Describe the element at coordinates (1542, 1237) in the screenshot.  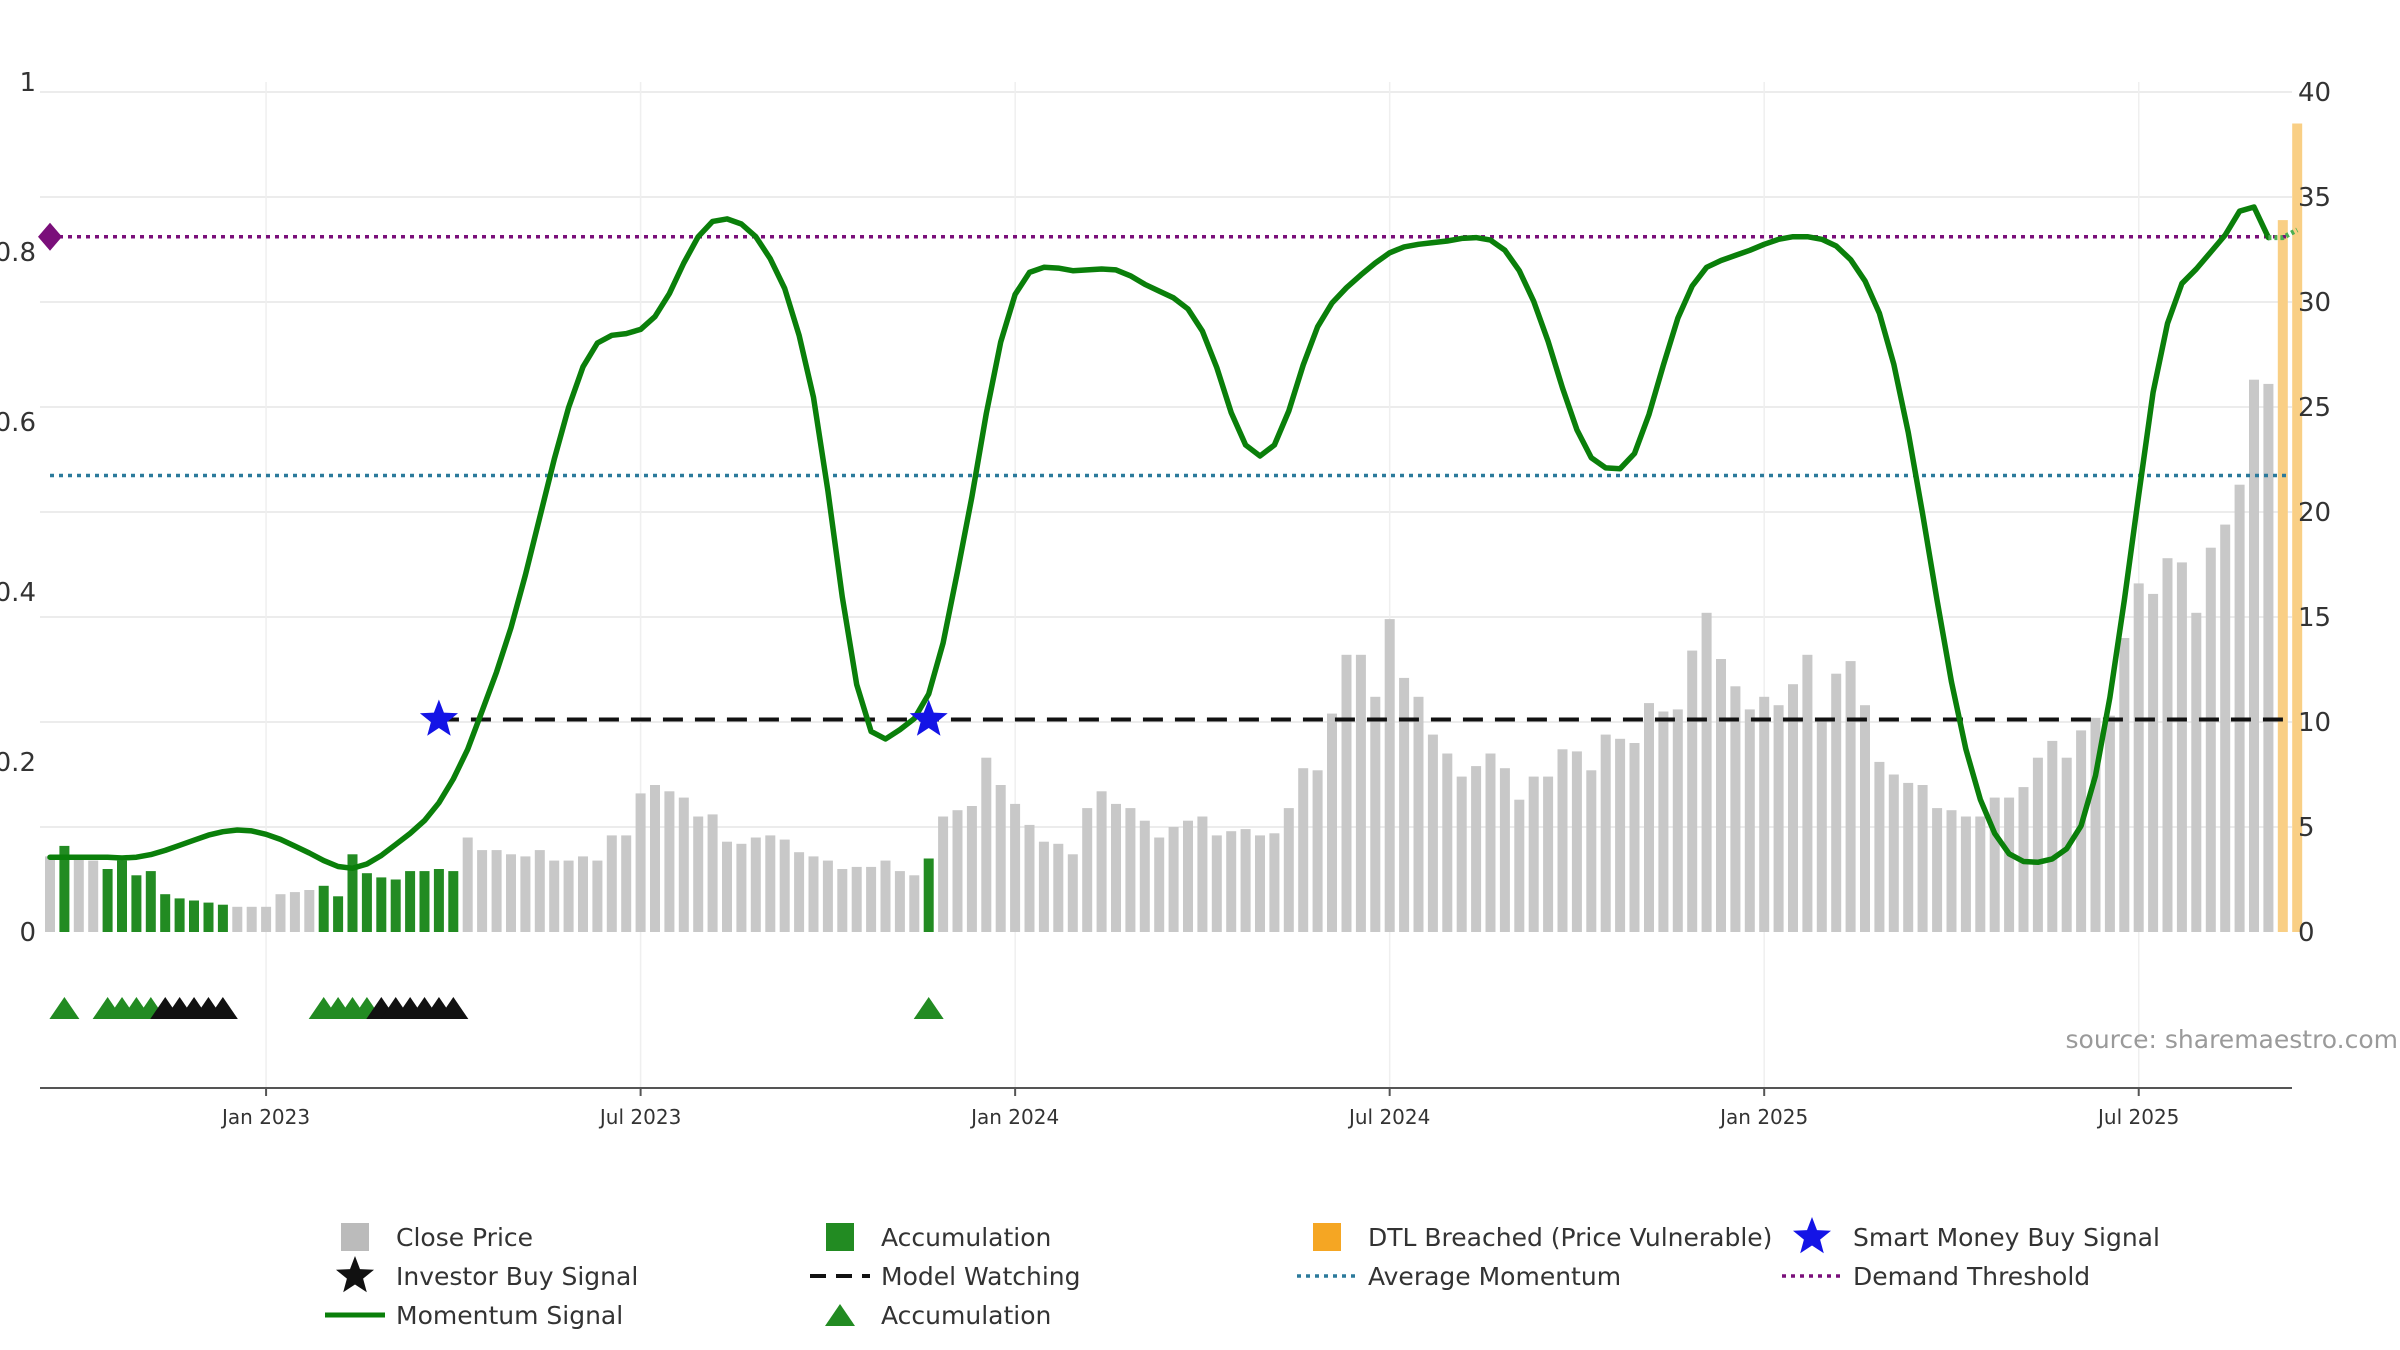
I see `legend-item: DTL Breached (Price Vulnerable)` at that location.